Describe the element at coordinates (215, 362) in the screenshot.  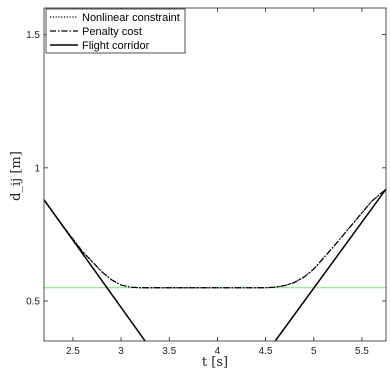
I see `x-axis-label: t [s]` at that location.